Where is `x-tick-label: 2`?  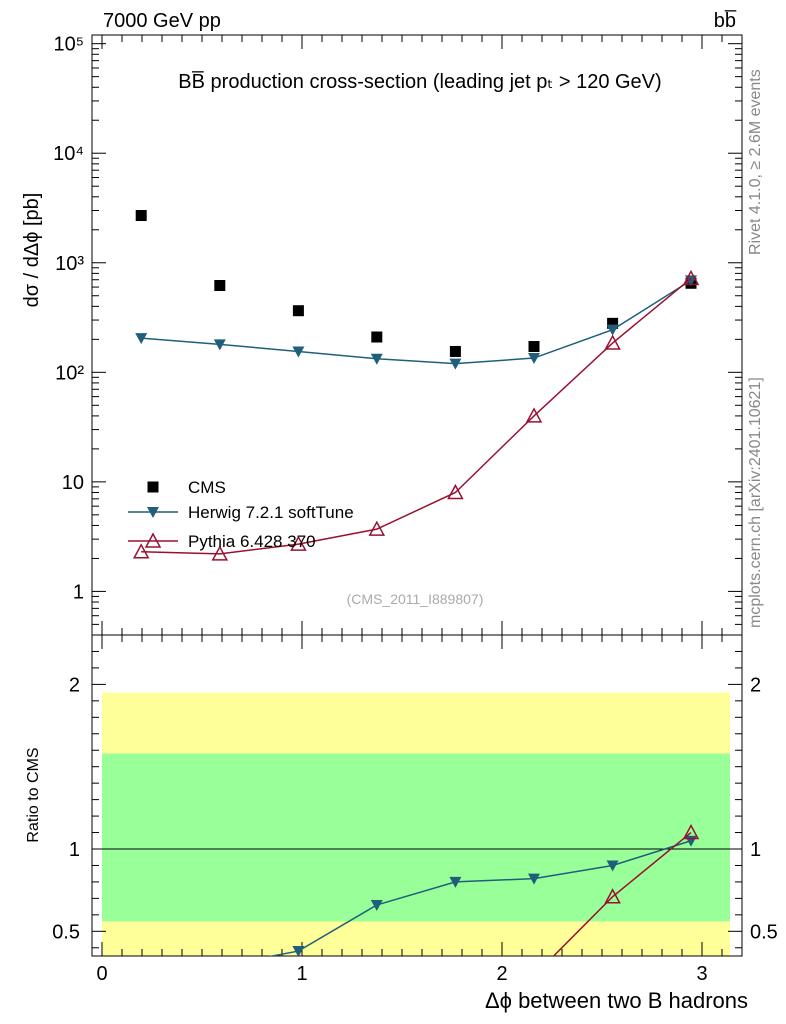 x-tick-label: 2 is located at coordinates (501, 974).